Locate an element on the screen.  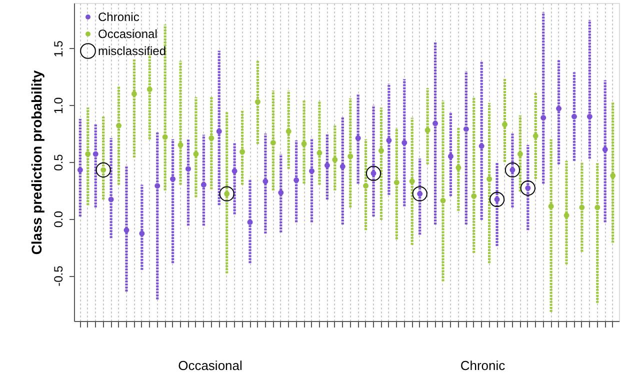
legend-label: Chronic is located at coordinates (119, 17).